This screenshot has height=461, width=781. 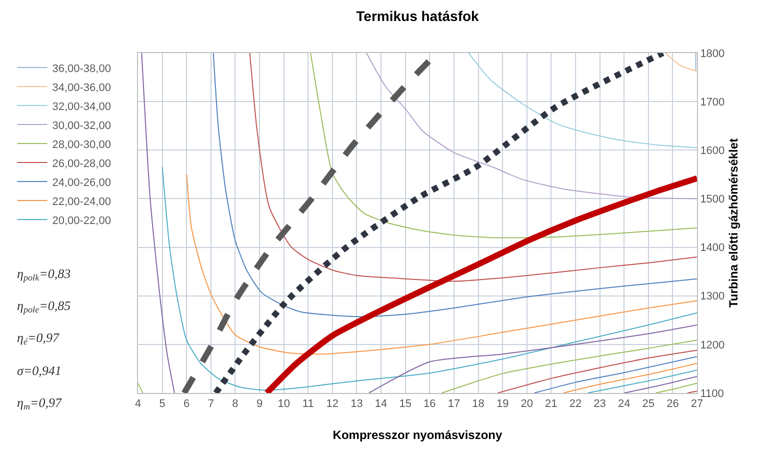 I want to click on y-tick-label: 1500, so click(x=712, y=200).